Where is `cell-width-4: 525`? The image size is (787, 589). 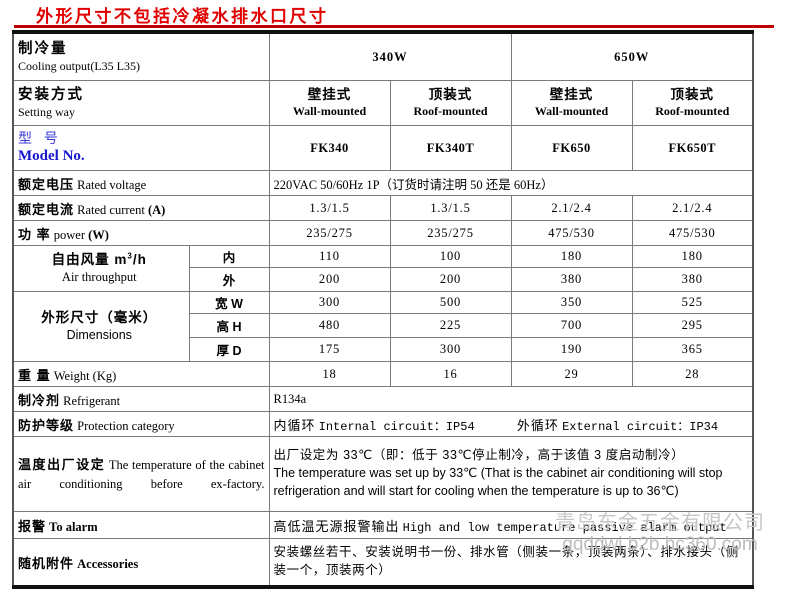 cell-width-4: 525 is located at coordinates (692, 302).